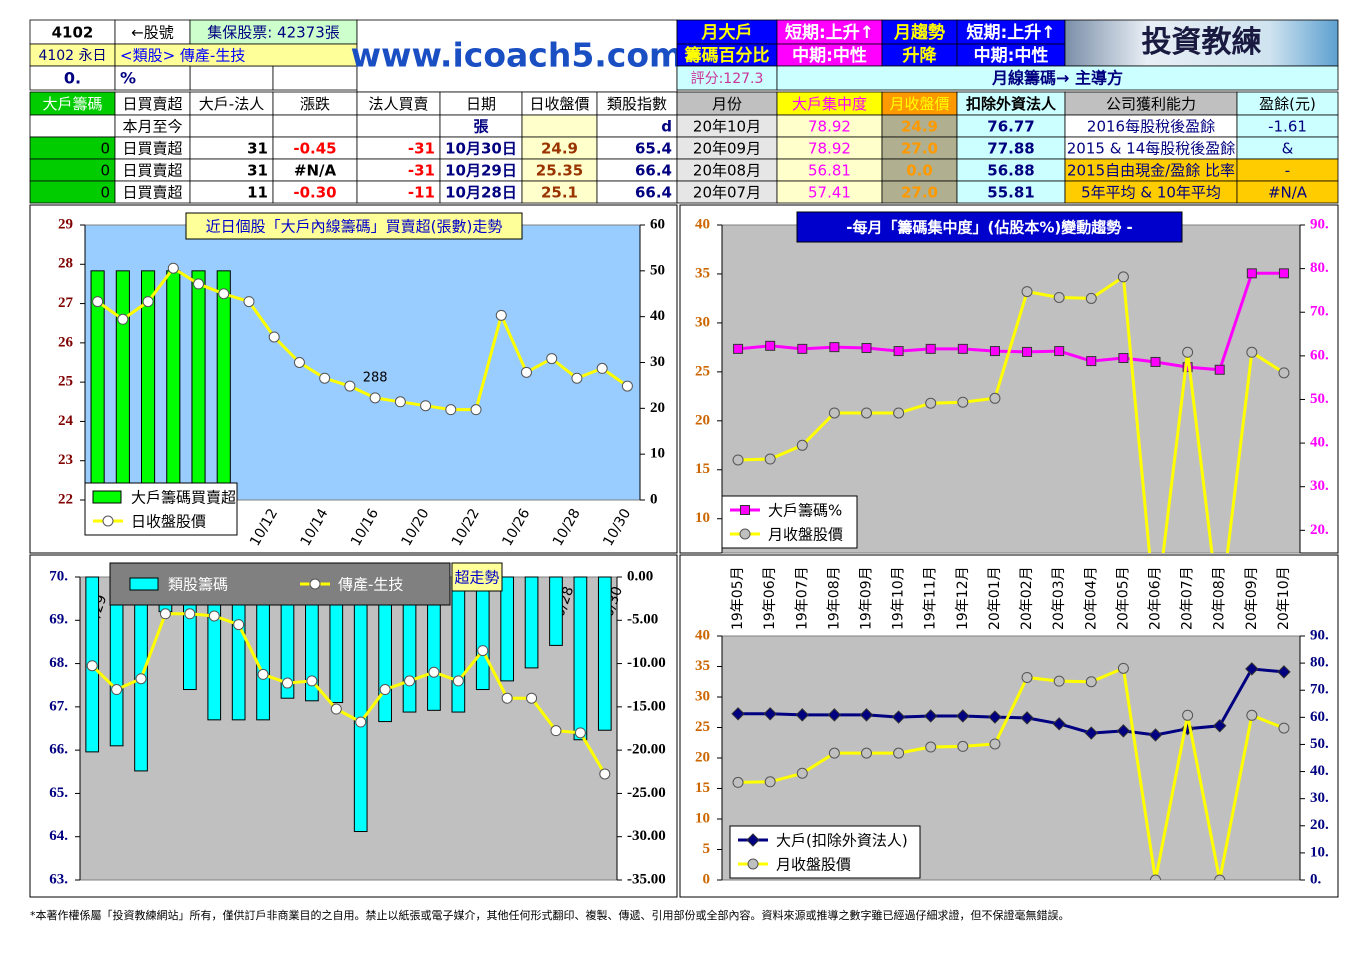 This screenshot has height=967, width=1366. Describe the element at coordinates (65, 460) in the screenshot. I see `tick-label: 23` at that location.